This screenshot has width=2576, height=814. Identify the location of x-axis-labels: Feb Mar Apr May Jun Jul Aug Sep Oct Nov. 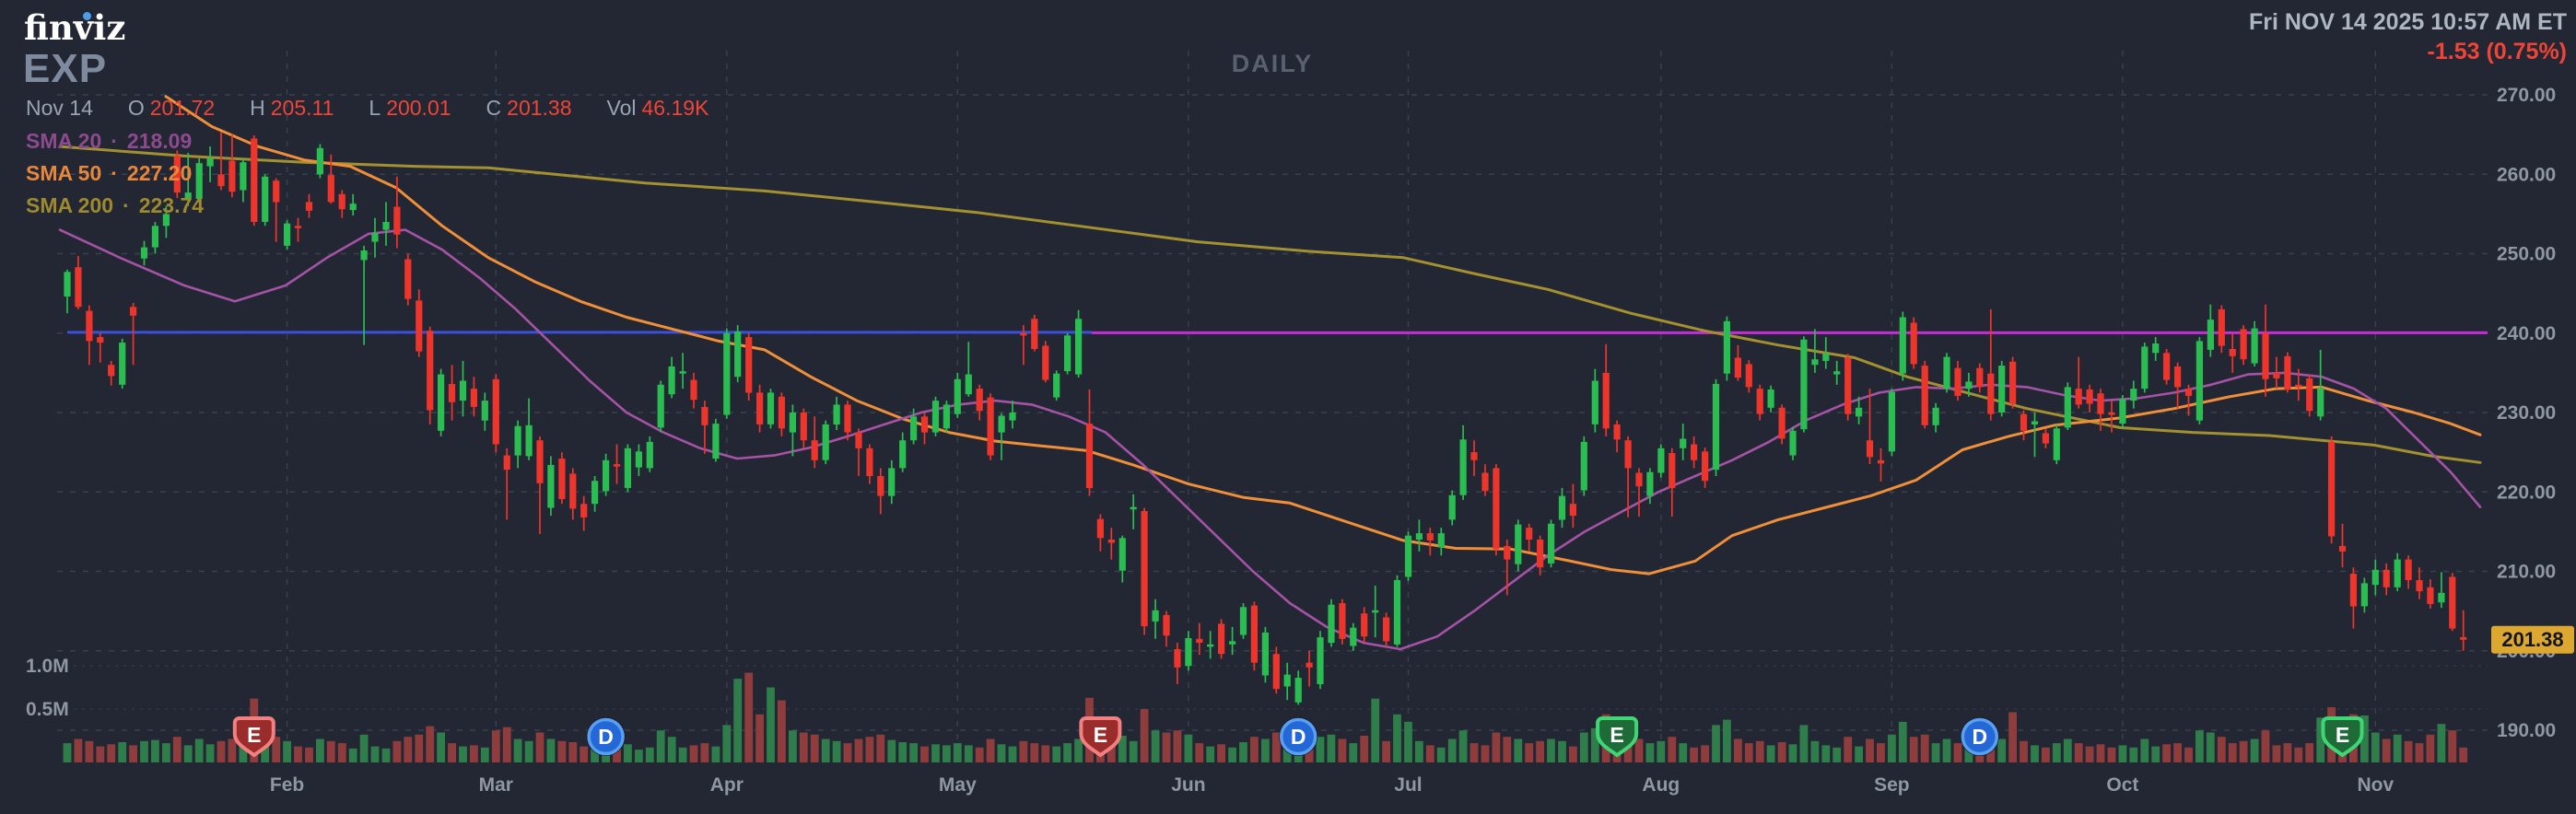
(1332, 785).